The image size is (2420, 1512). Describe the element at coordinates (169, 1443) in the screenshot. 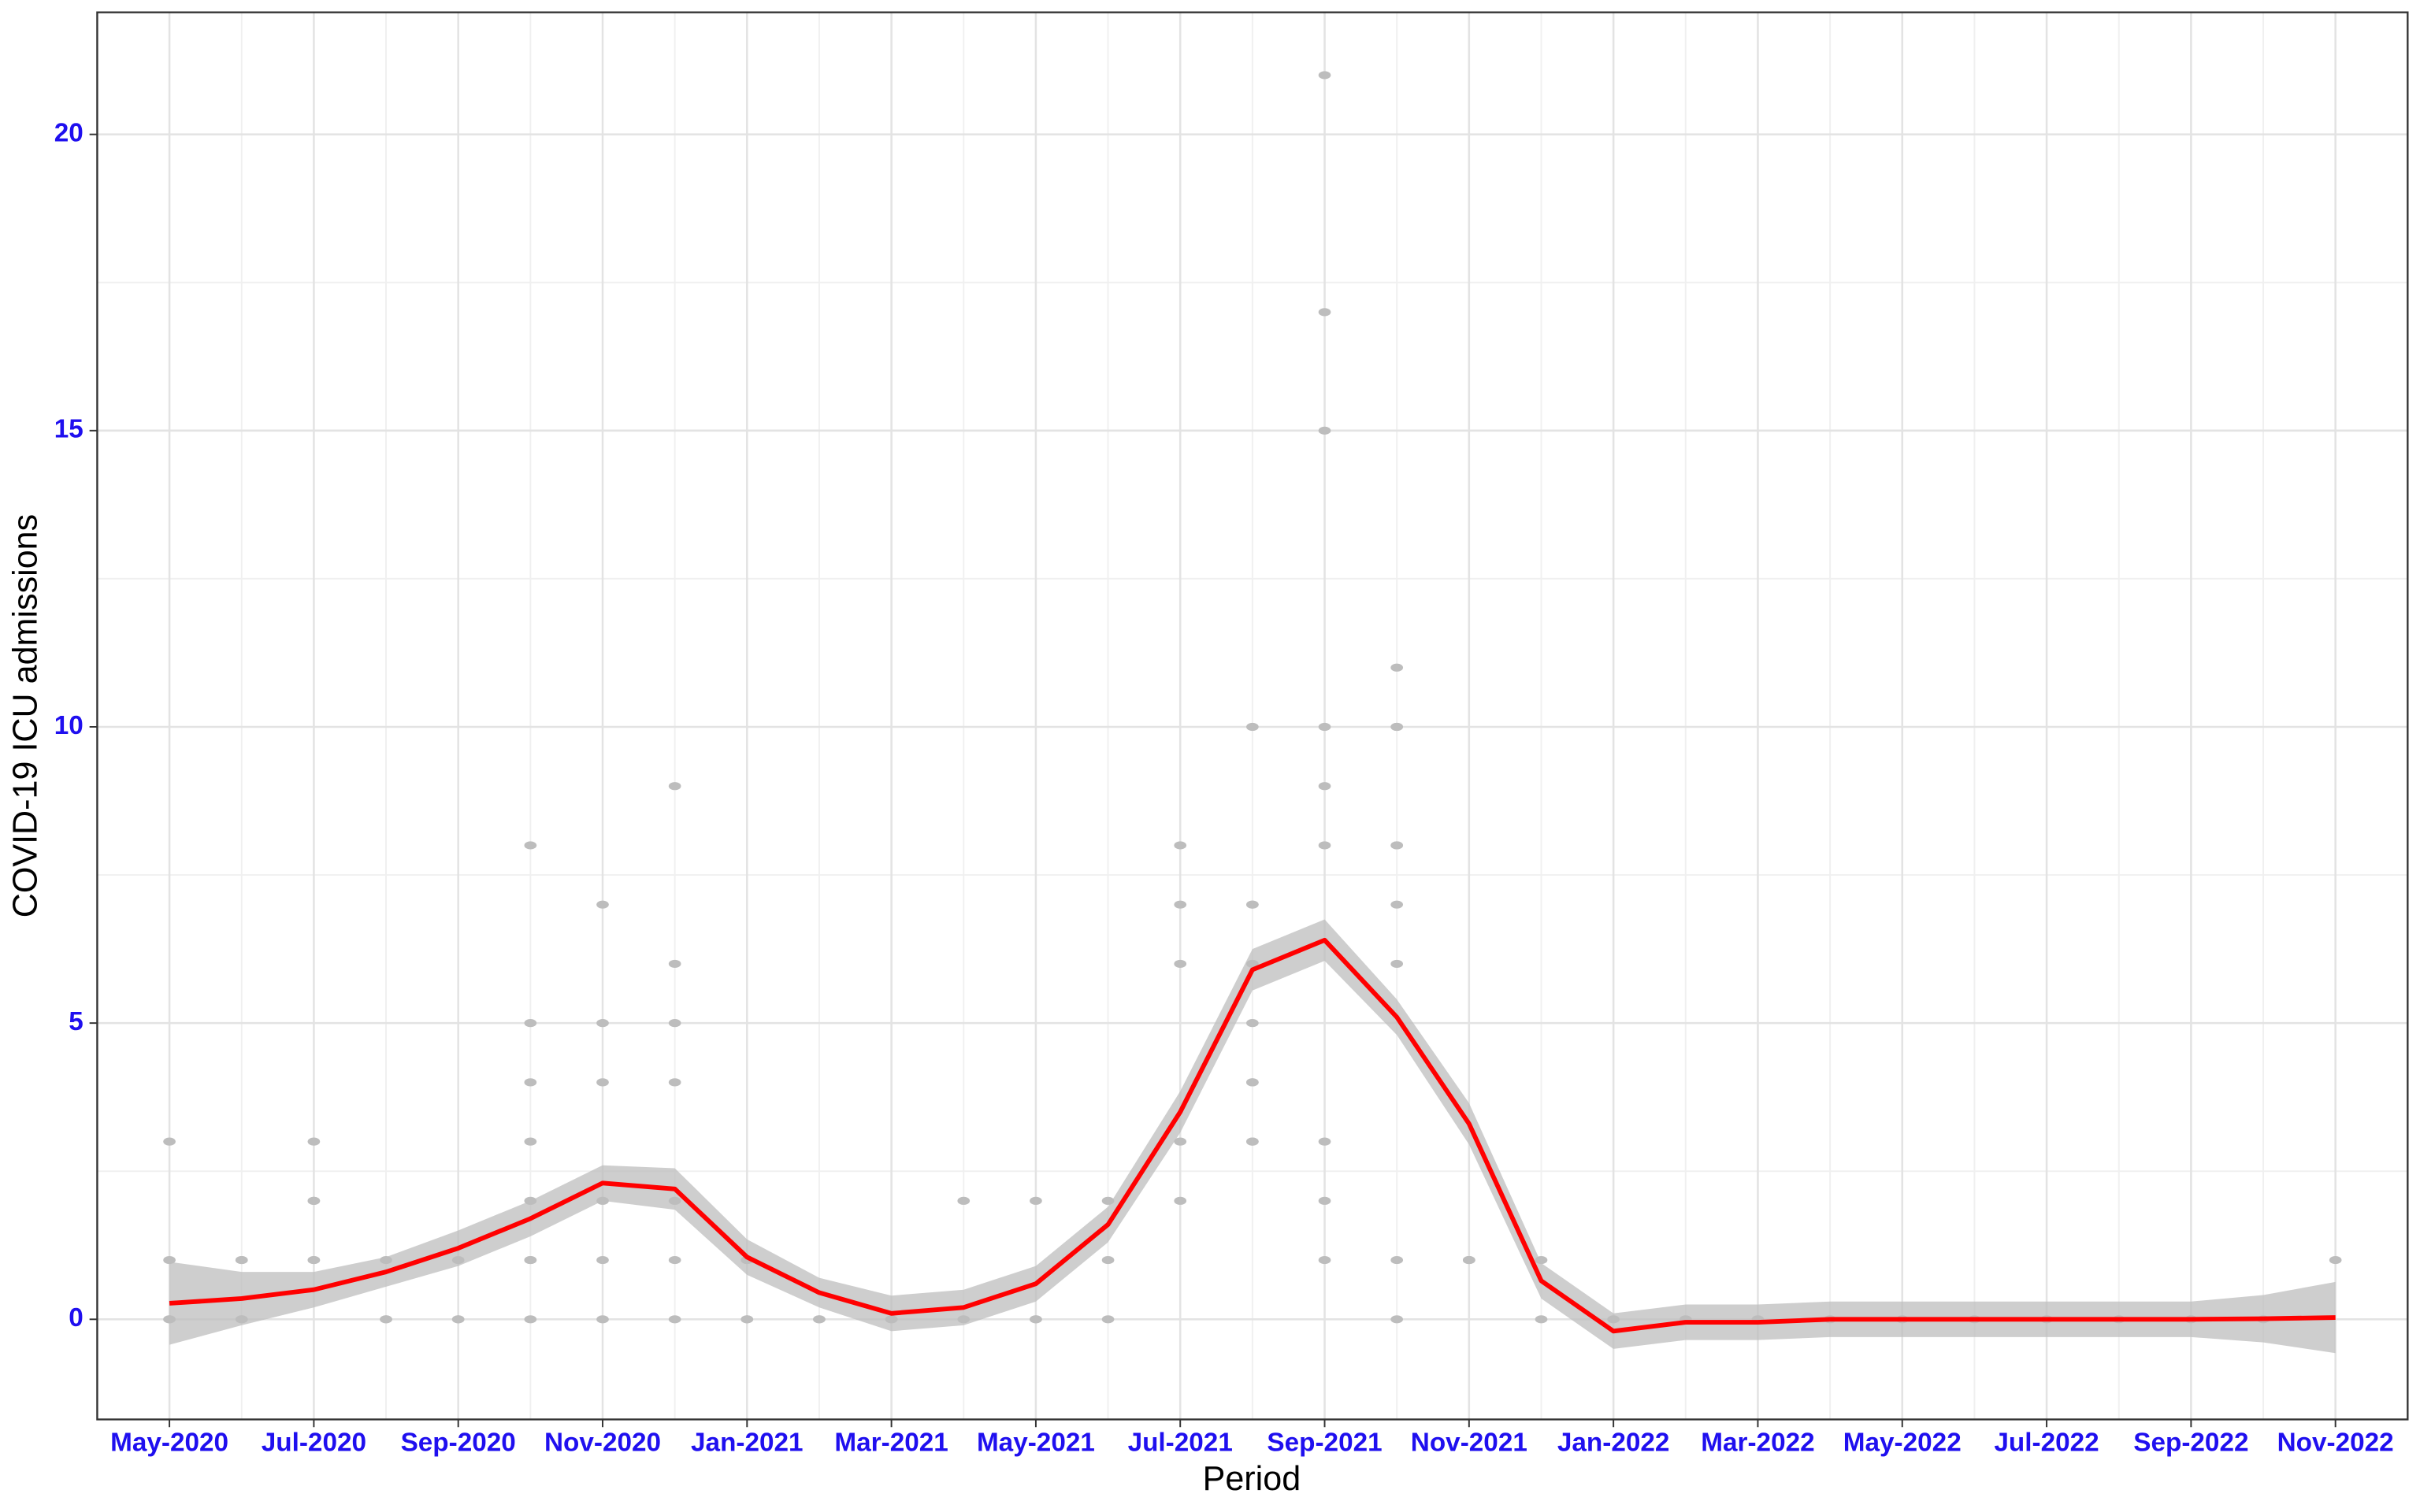

I see `x-tick-label: May-2020` at that location.